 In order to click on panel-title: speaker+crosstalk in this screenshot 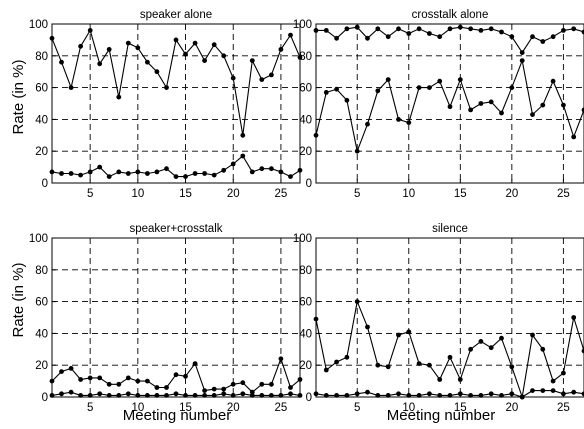, I will do `click(176, 229)`.